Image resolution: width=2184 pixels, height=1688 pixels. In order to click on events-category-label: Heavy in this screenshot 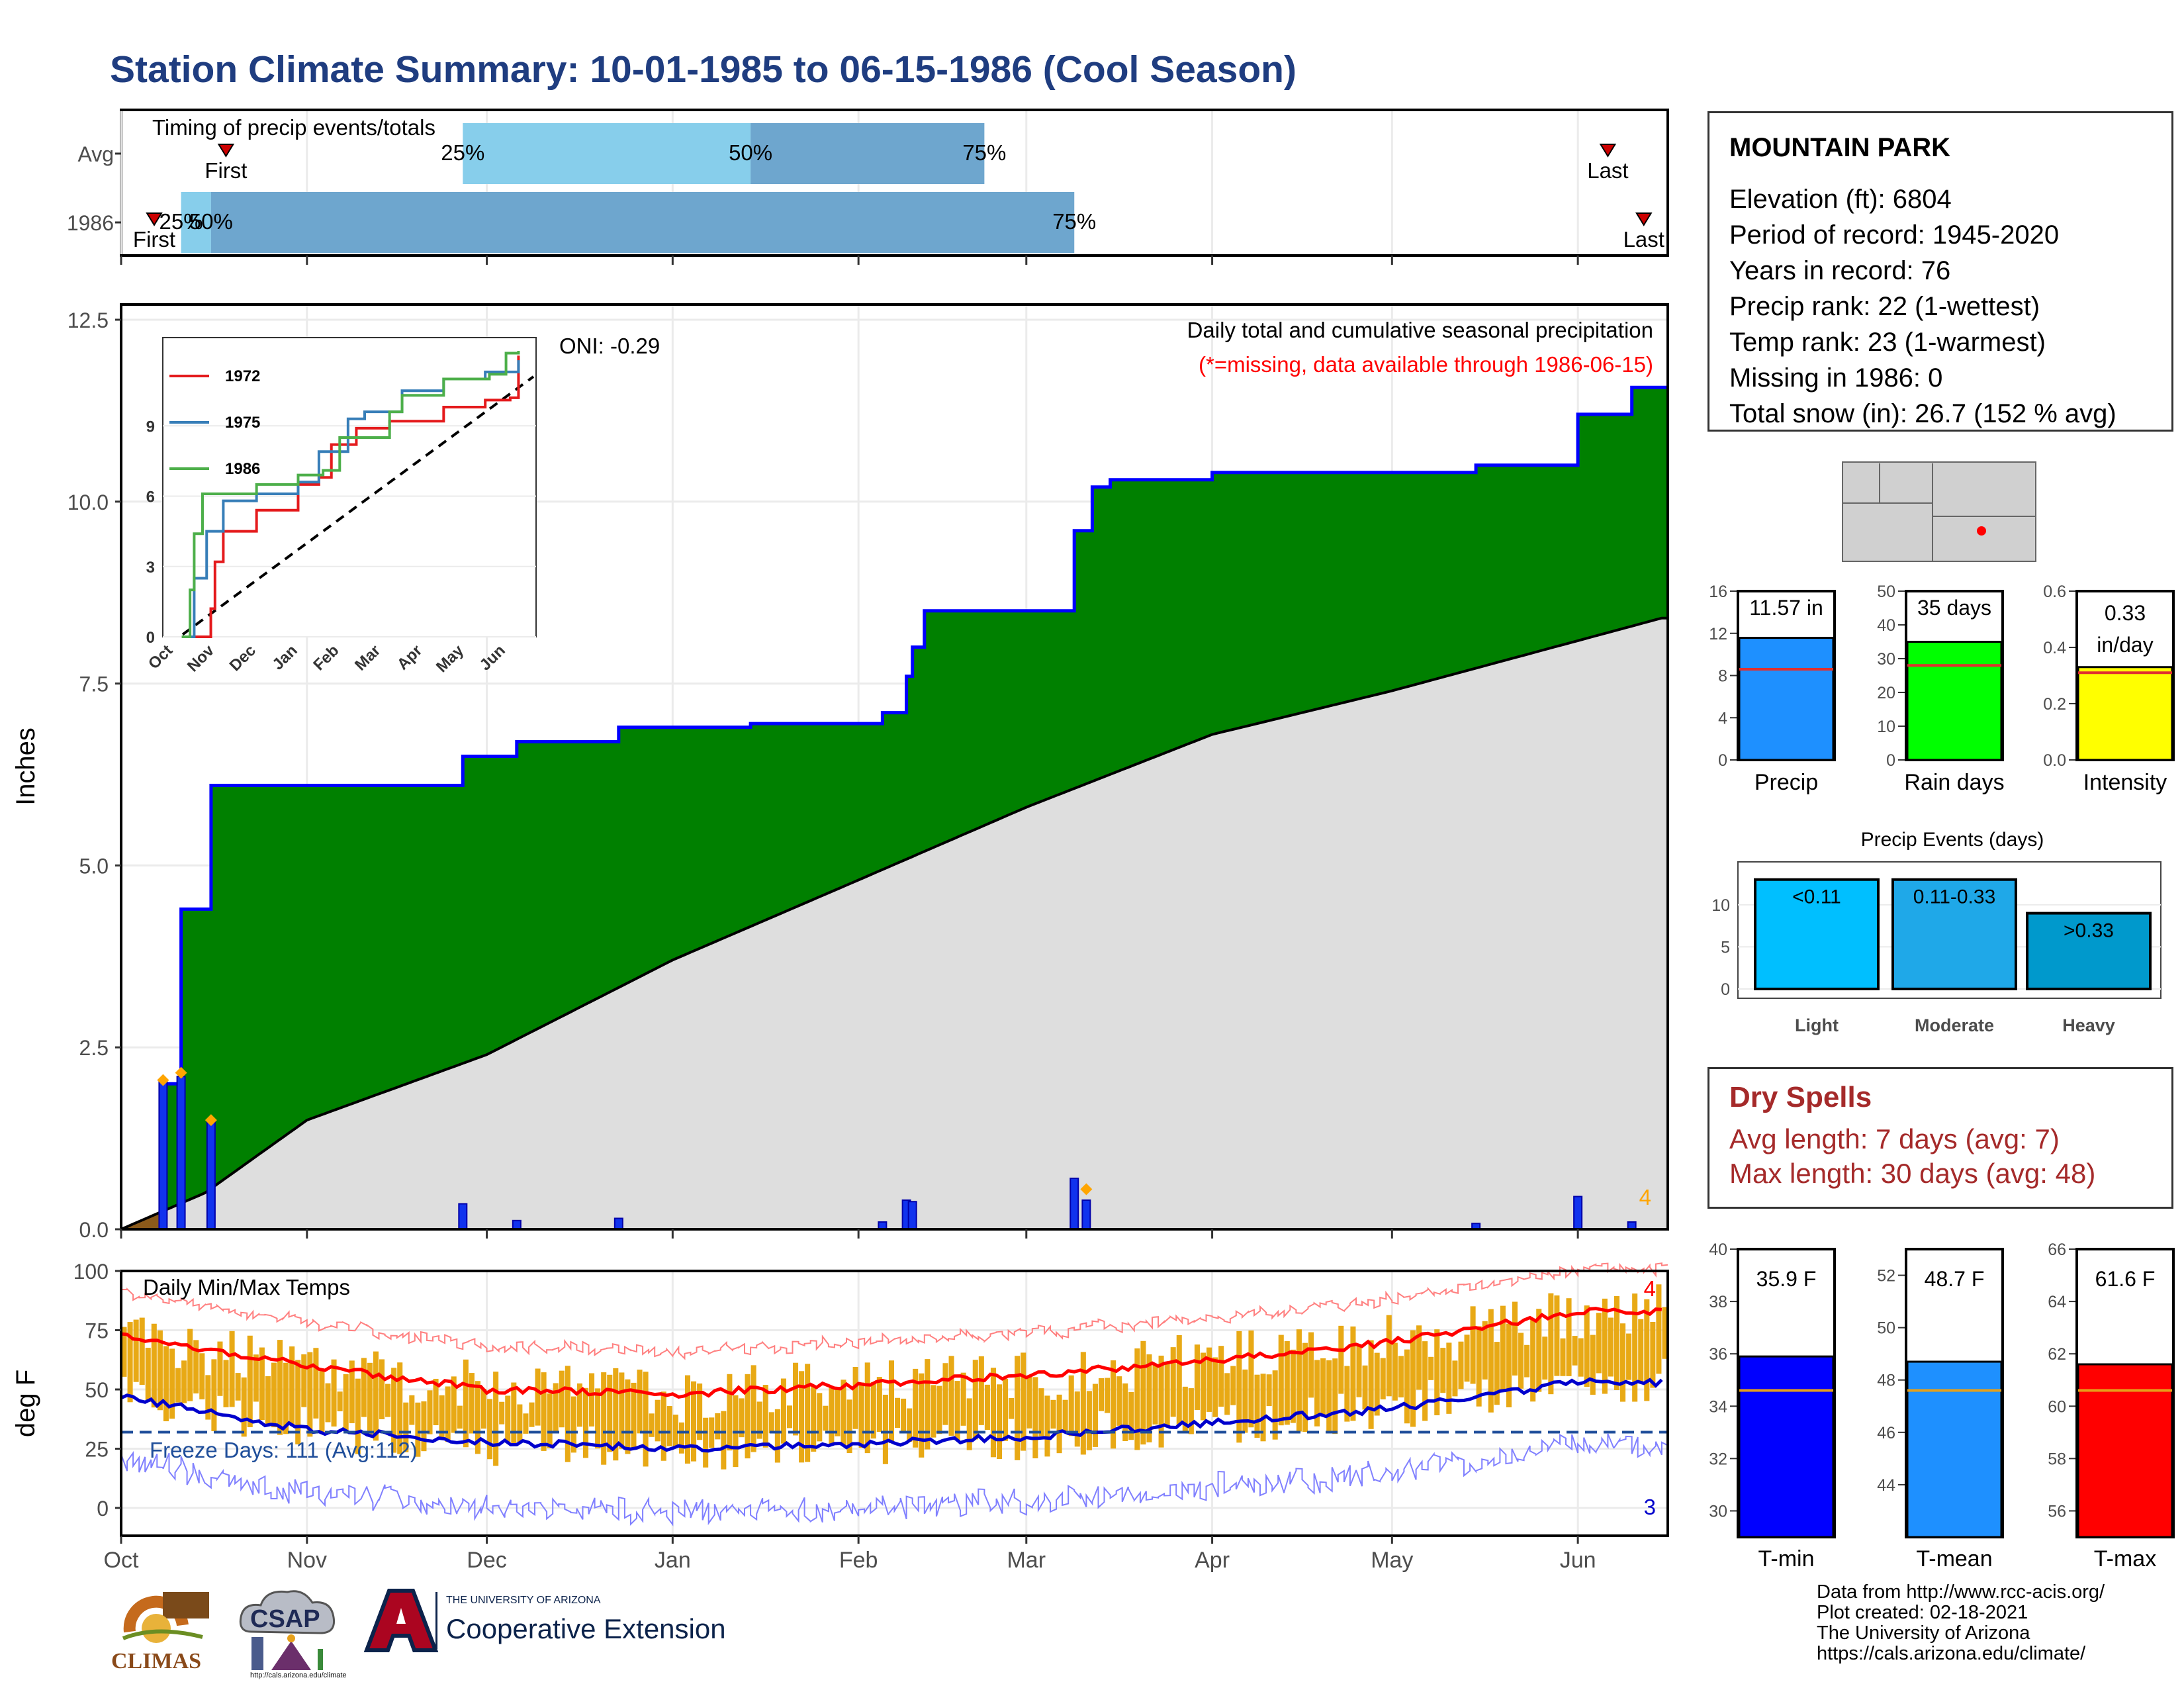, I will do `click(2088, 1025)`.